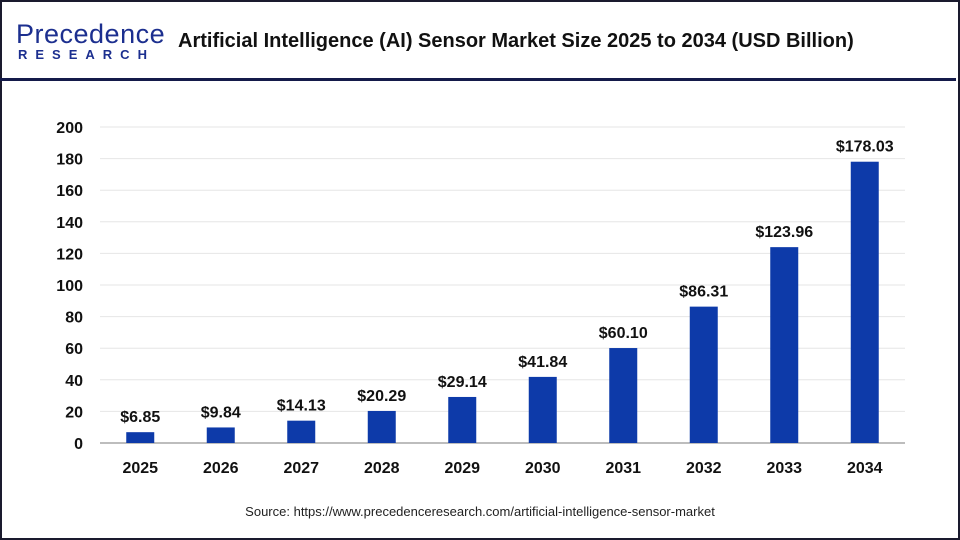 This screenshot has width=960, height=540. What do you see at coordinates (69, 254) in the screenshot?
I see `y-tick-label: 120` at bounding box center [69, 254].